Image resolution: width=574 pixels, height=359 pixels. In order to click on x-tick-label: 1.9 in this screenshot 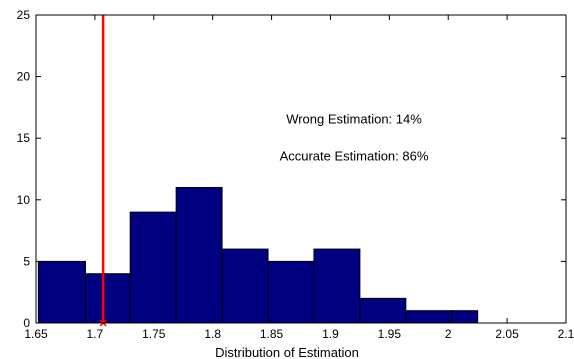, I will do `click(330, 334)`.